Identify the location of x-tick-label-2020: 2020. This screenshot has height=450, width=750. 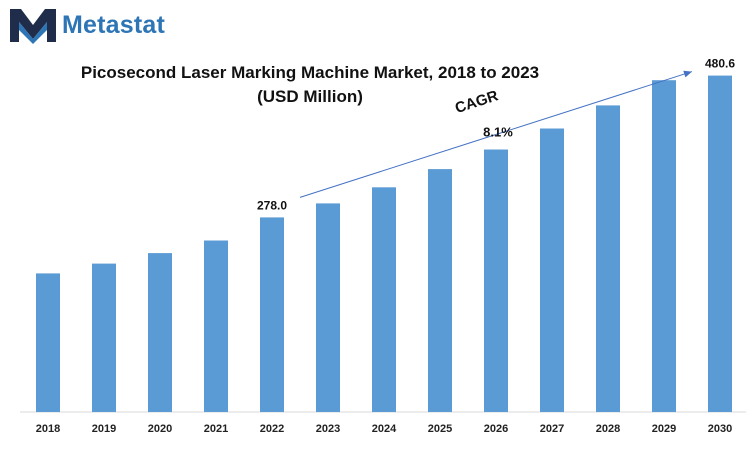
(160, 429).